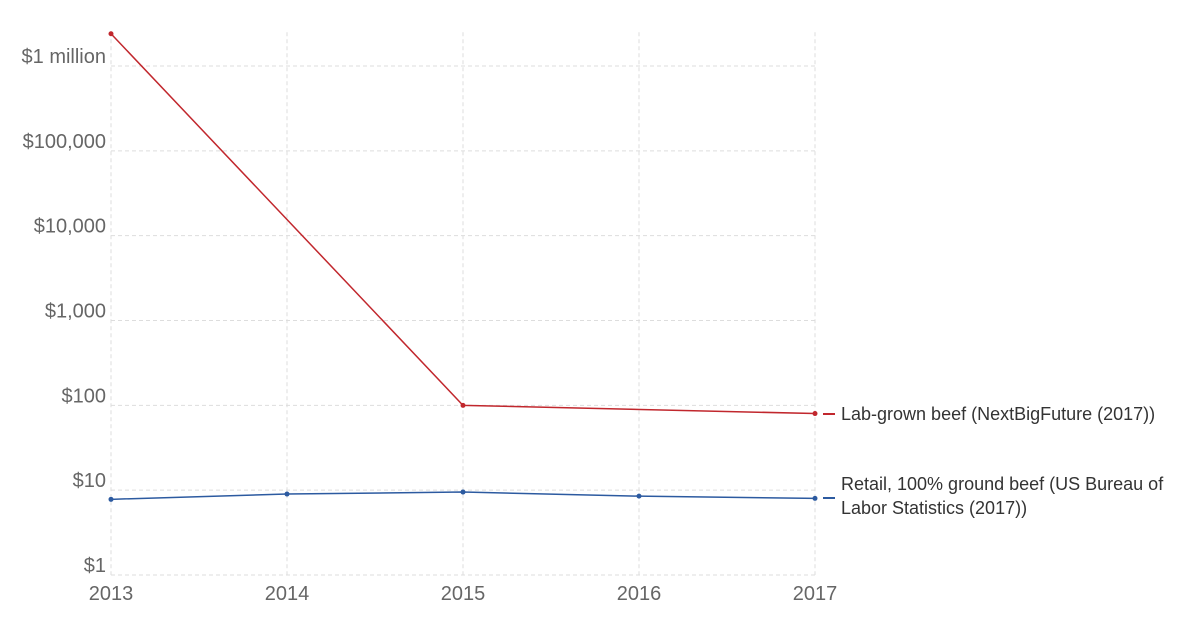  Describe the element at coordinates (463, 594) in the screenshot. I see `x-tick-label: 2015` at that location.